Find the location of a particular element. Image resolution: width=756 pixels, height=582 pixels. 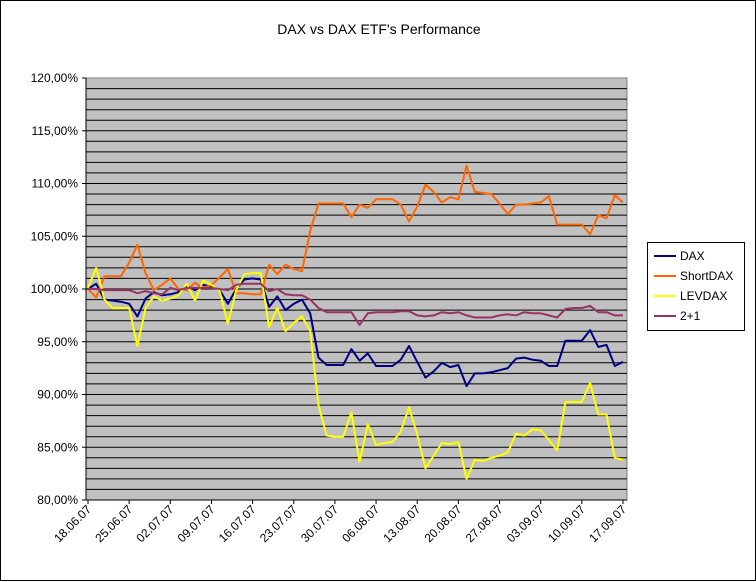

legend-item-levdax: LEVDAX is located at coordinates (696, 297).